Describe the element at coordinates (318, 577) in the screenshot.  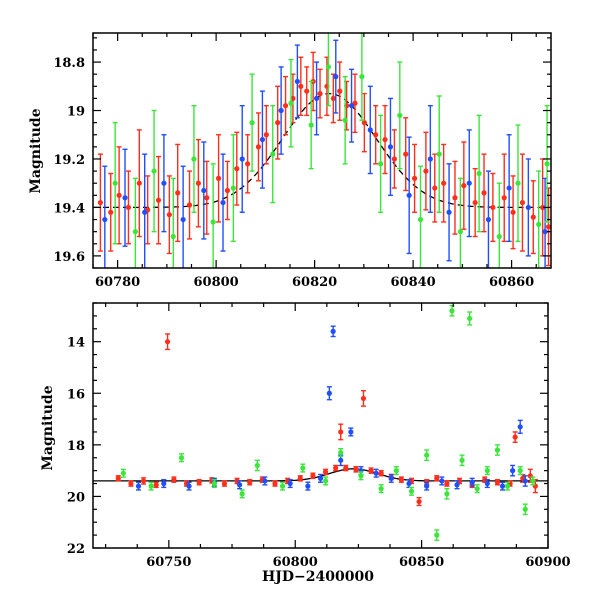
I see `bottom-x-axis-title: HJD−2400000` at that location.